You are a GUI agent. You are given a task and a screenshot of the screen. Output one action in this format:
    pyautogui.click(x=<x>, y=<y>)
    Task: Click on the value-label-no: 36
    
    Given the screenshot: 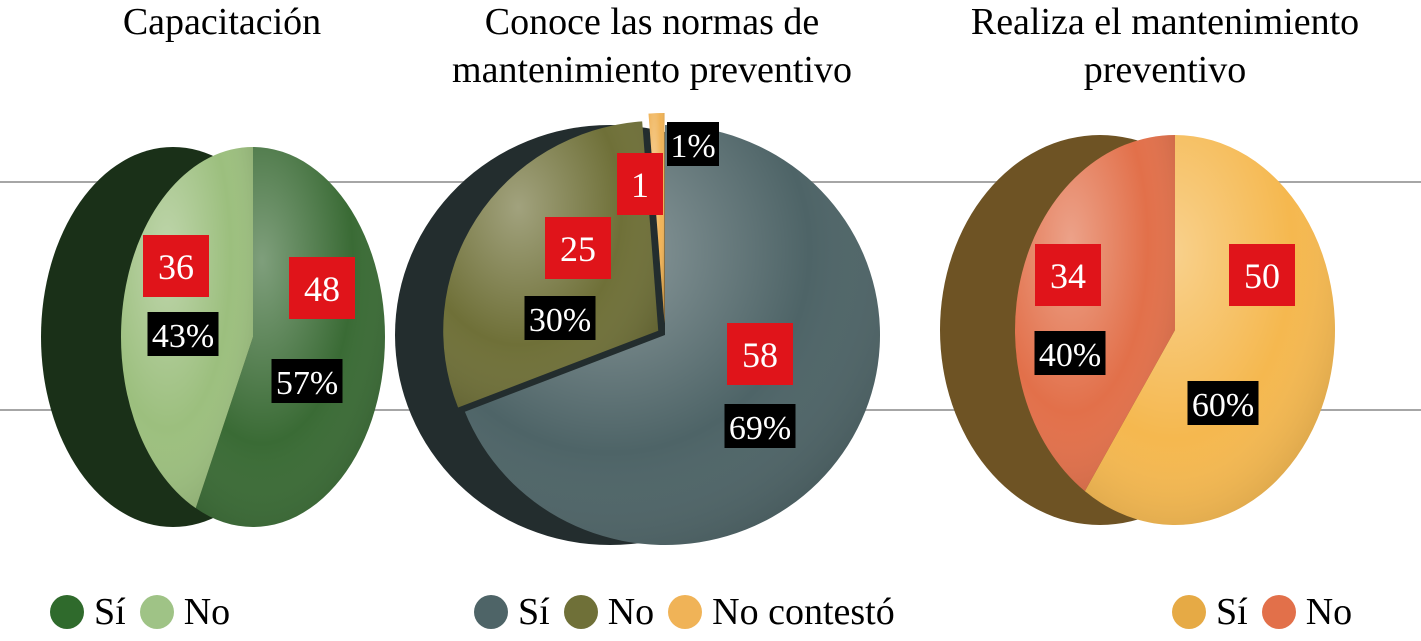 What is the action you would take?
    pyautogui.click(x=176, y=267)
    